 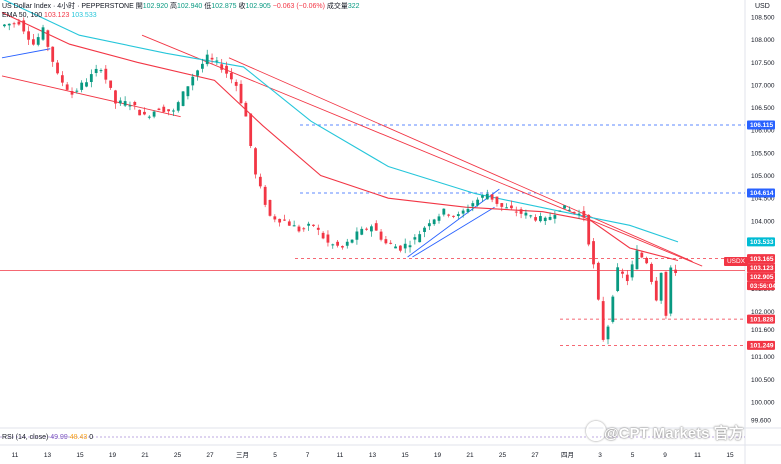 I want to click on open-value: 102.920, so click(x=155, y=6).